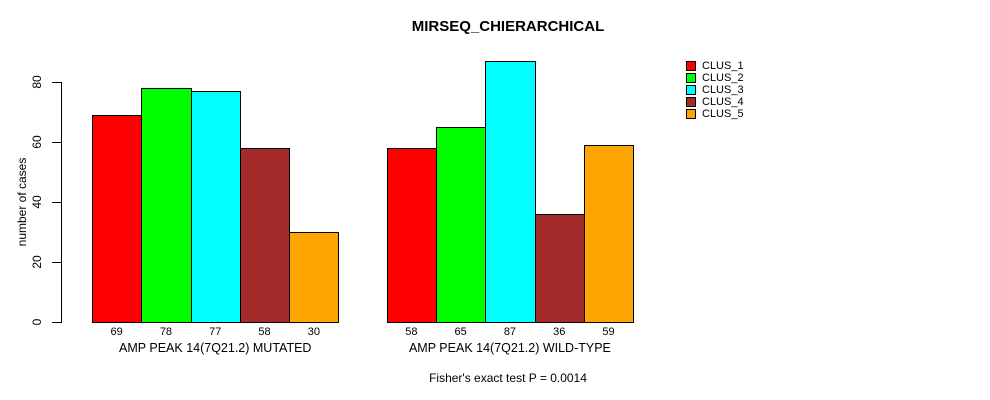 This screenshot has height=400, width=990. Describe the element at coordinates (215, 348) in the screenshot. I see `group-label: AMP PEAK 14(7Q21.2) MUTATED` at that location.